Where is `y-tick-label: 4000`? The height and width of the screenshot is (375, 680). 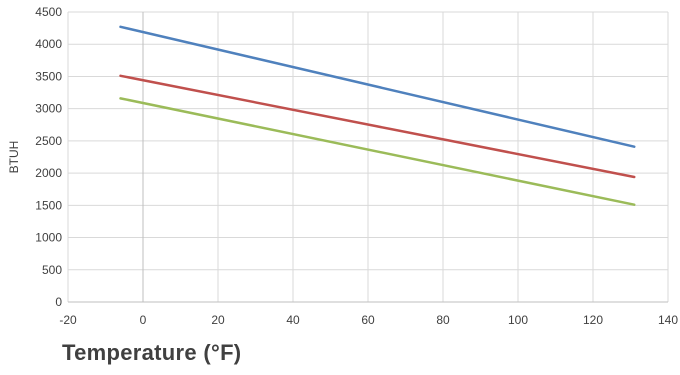
y-tick-label: 4000 is located at coordinates (48, 44).